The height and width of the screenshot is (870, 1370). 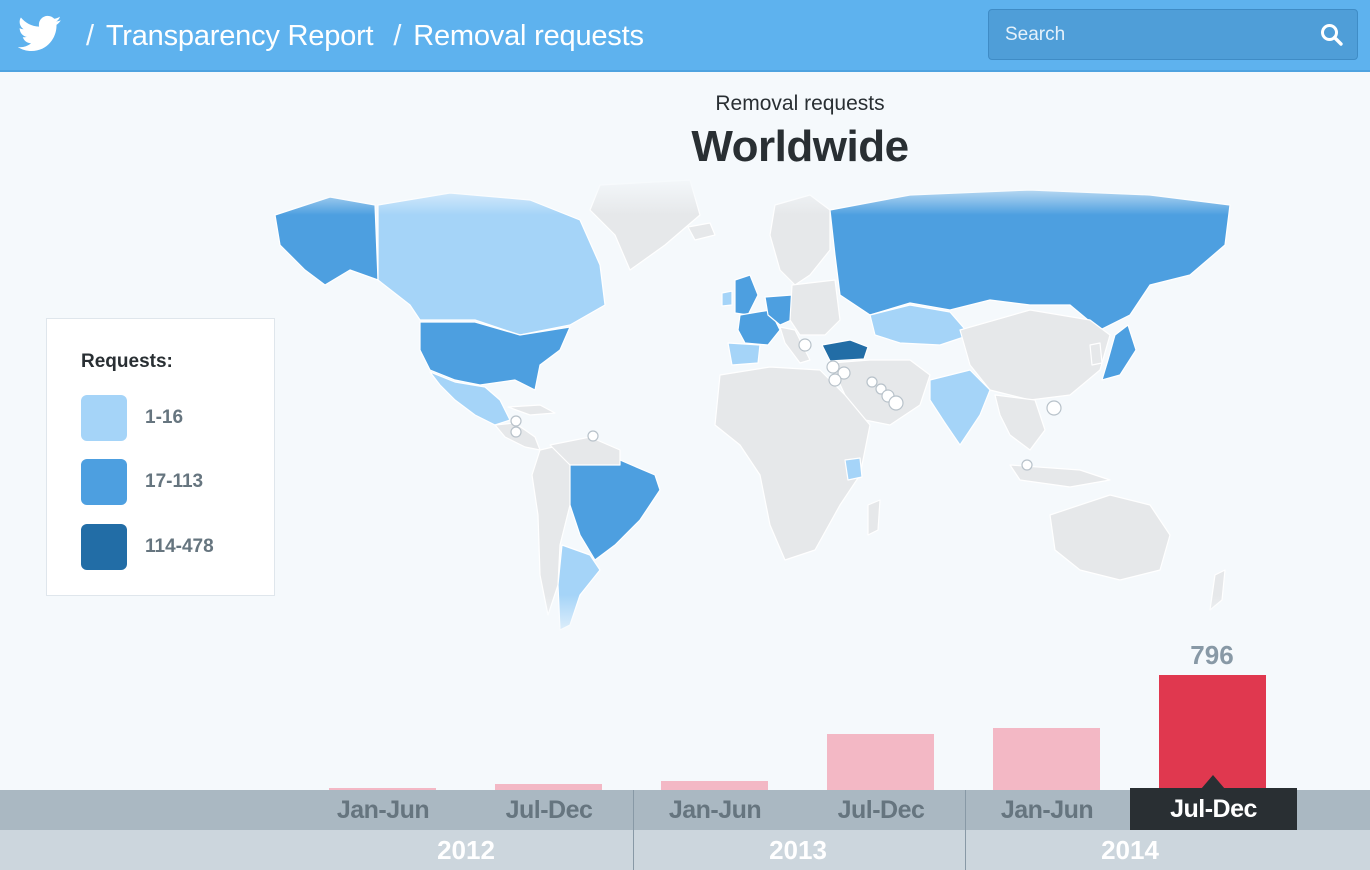 I want to click on legend-label-low: 1-16, so click(x=164, y=417).